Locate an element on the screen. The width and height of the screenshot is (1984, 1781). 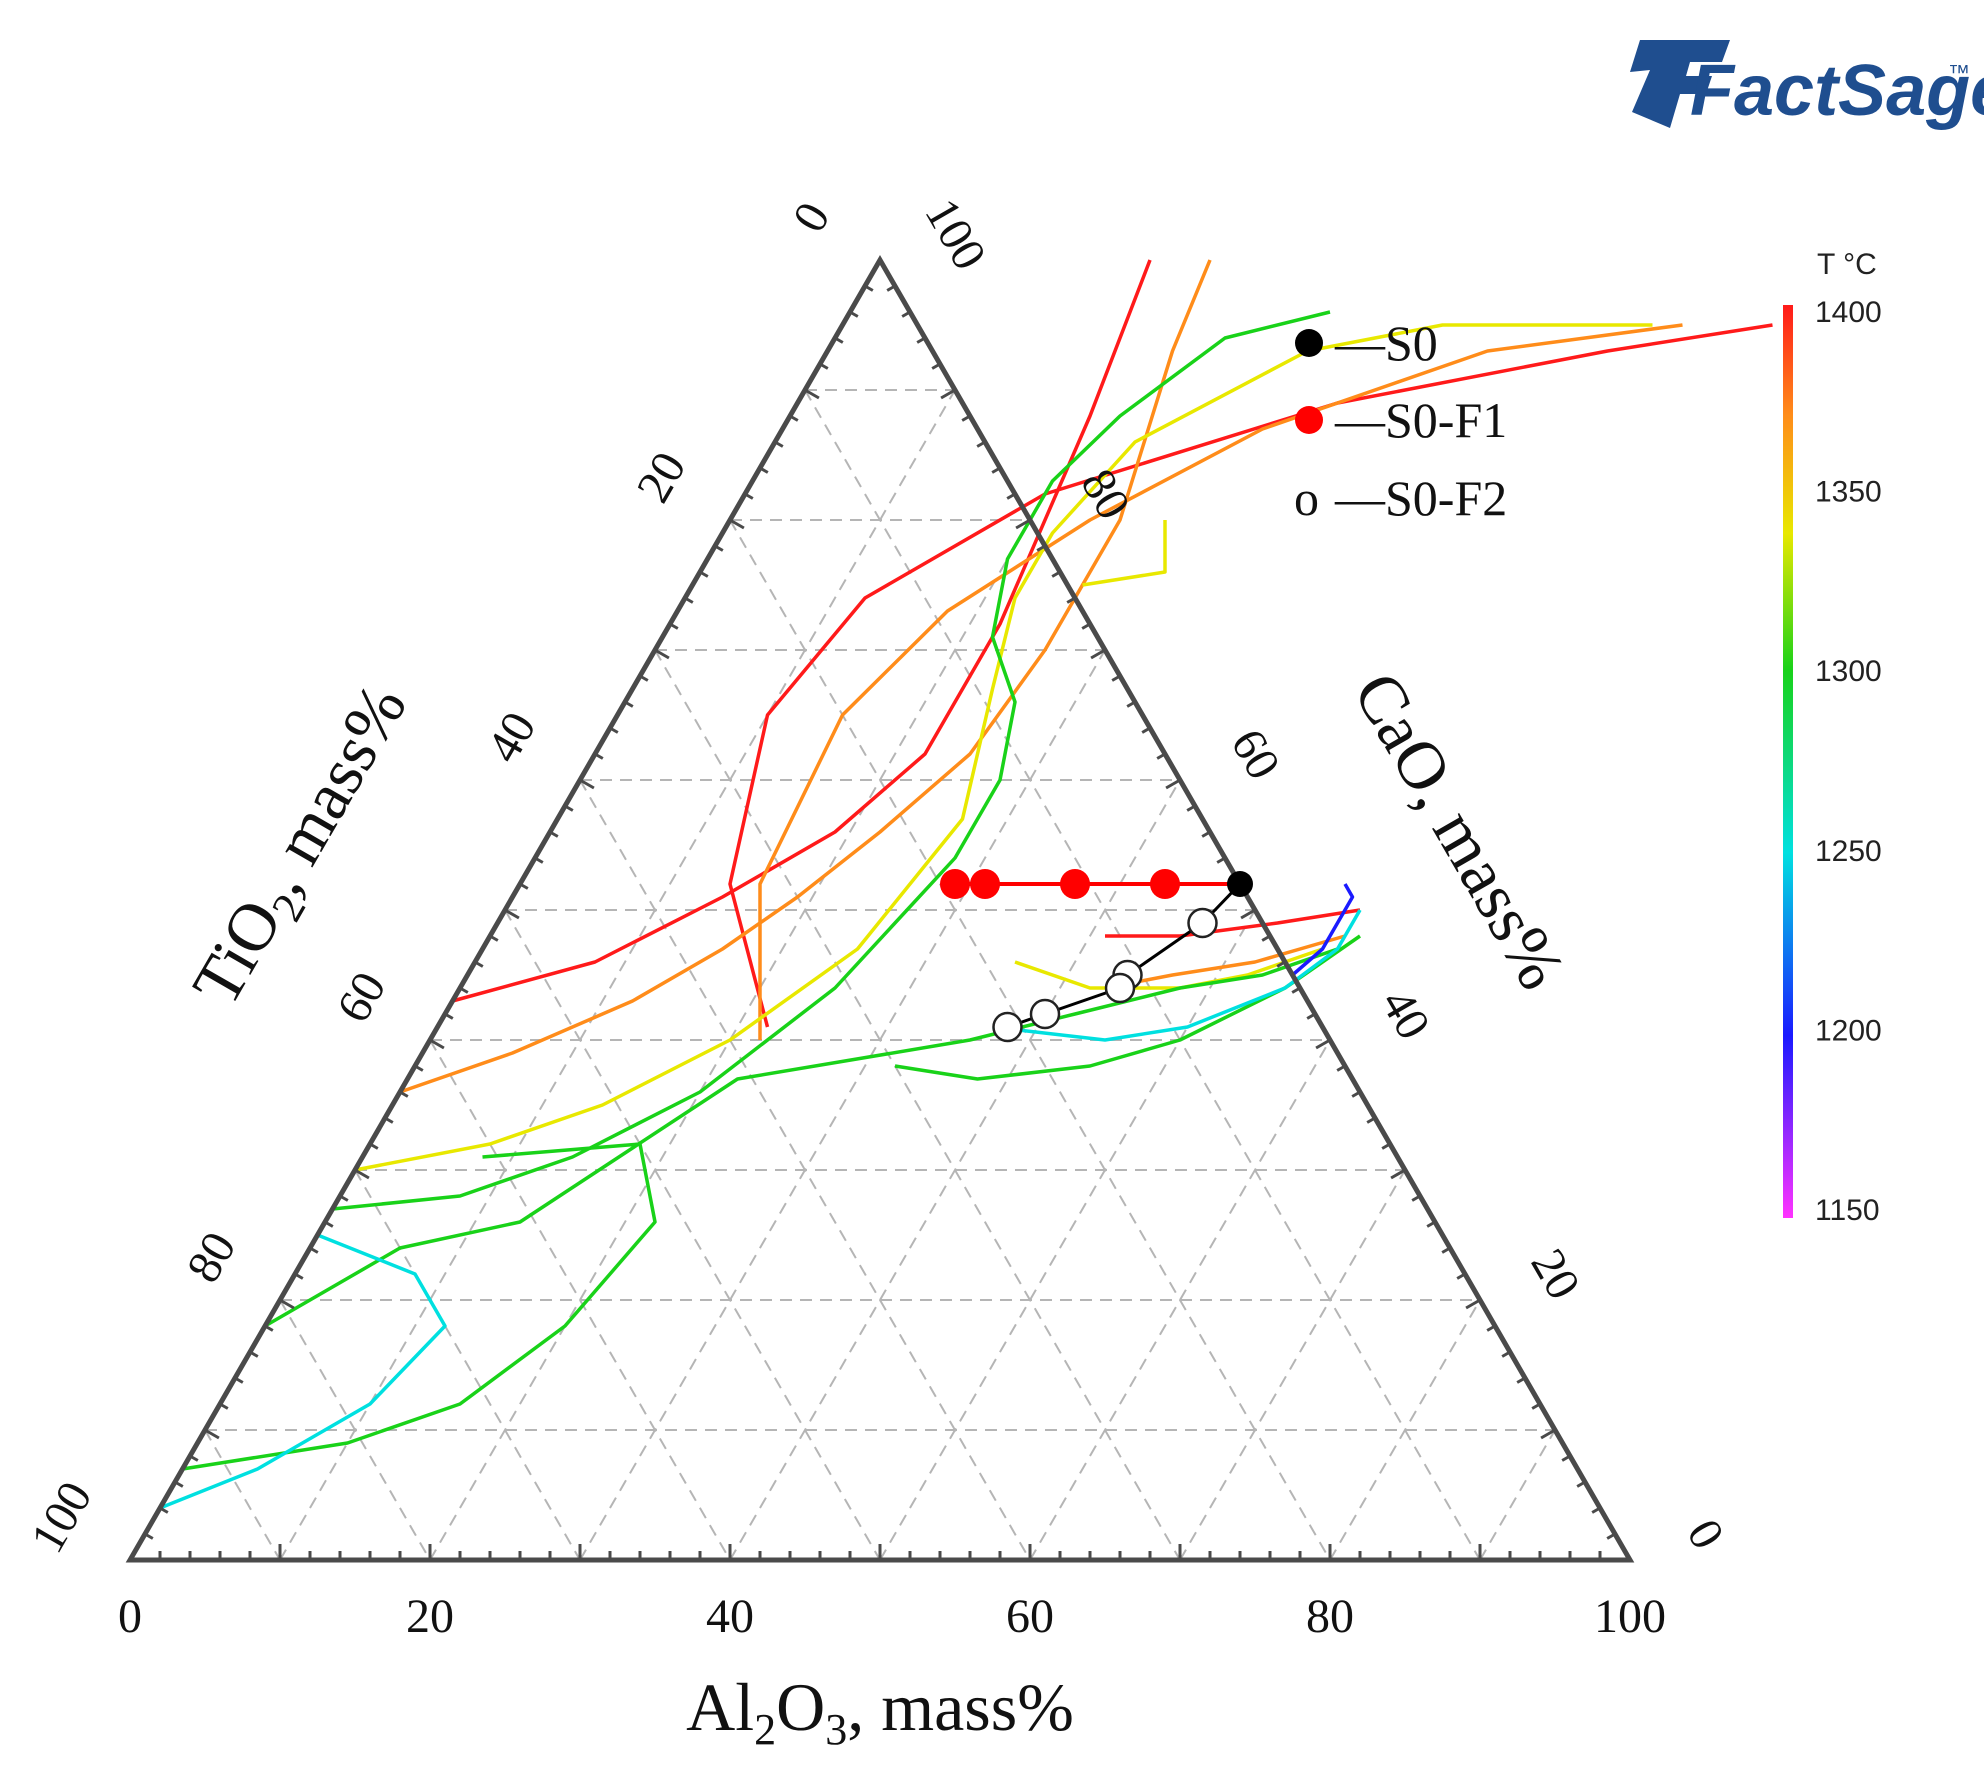
cao-tick-label: 20 is located at coordinates (1555, 1274).